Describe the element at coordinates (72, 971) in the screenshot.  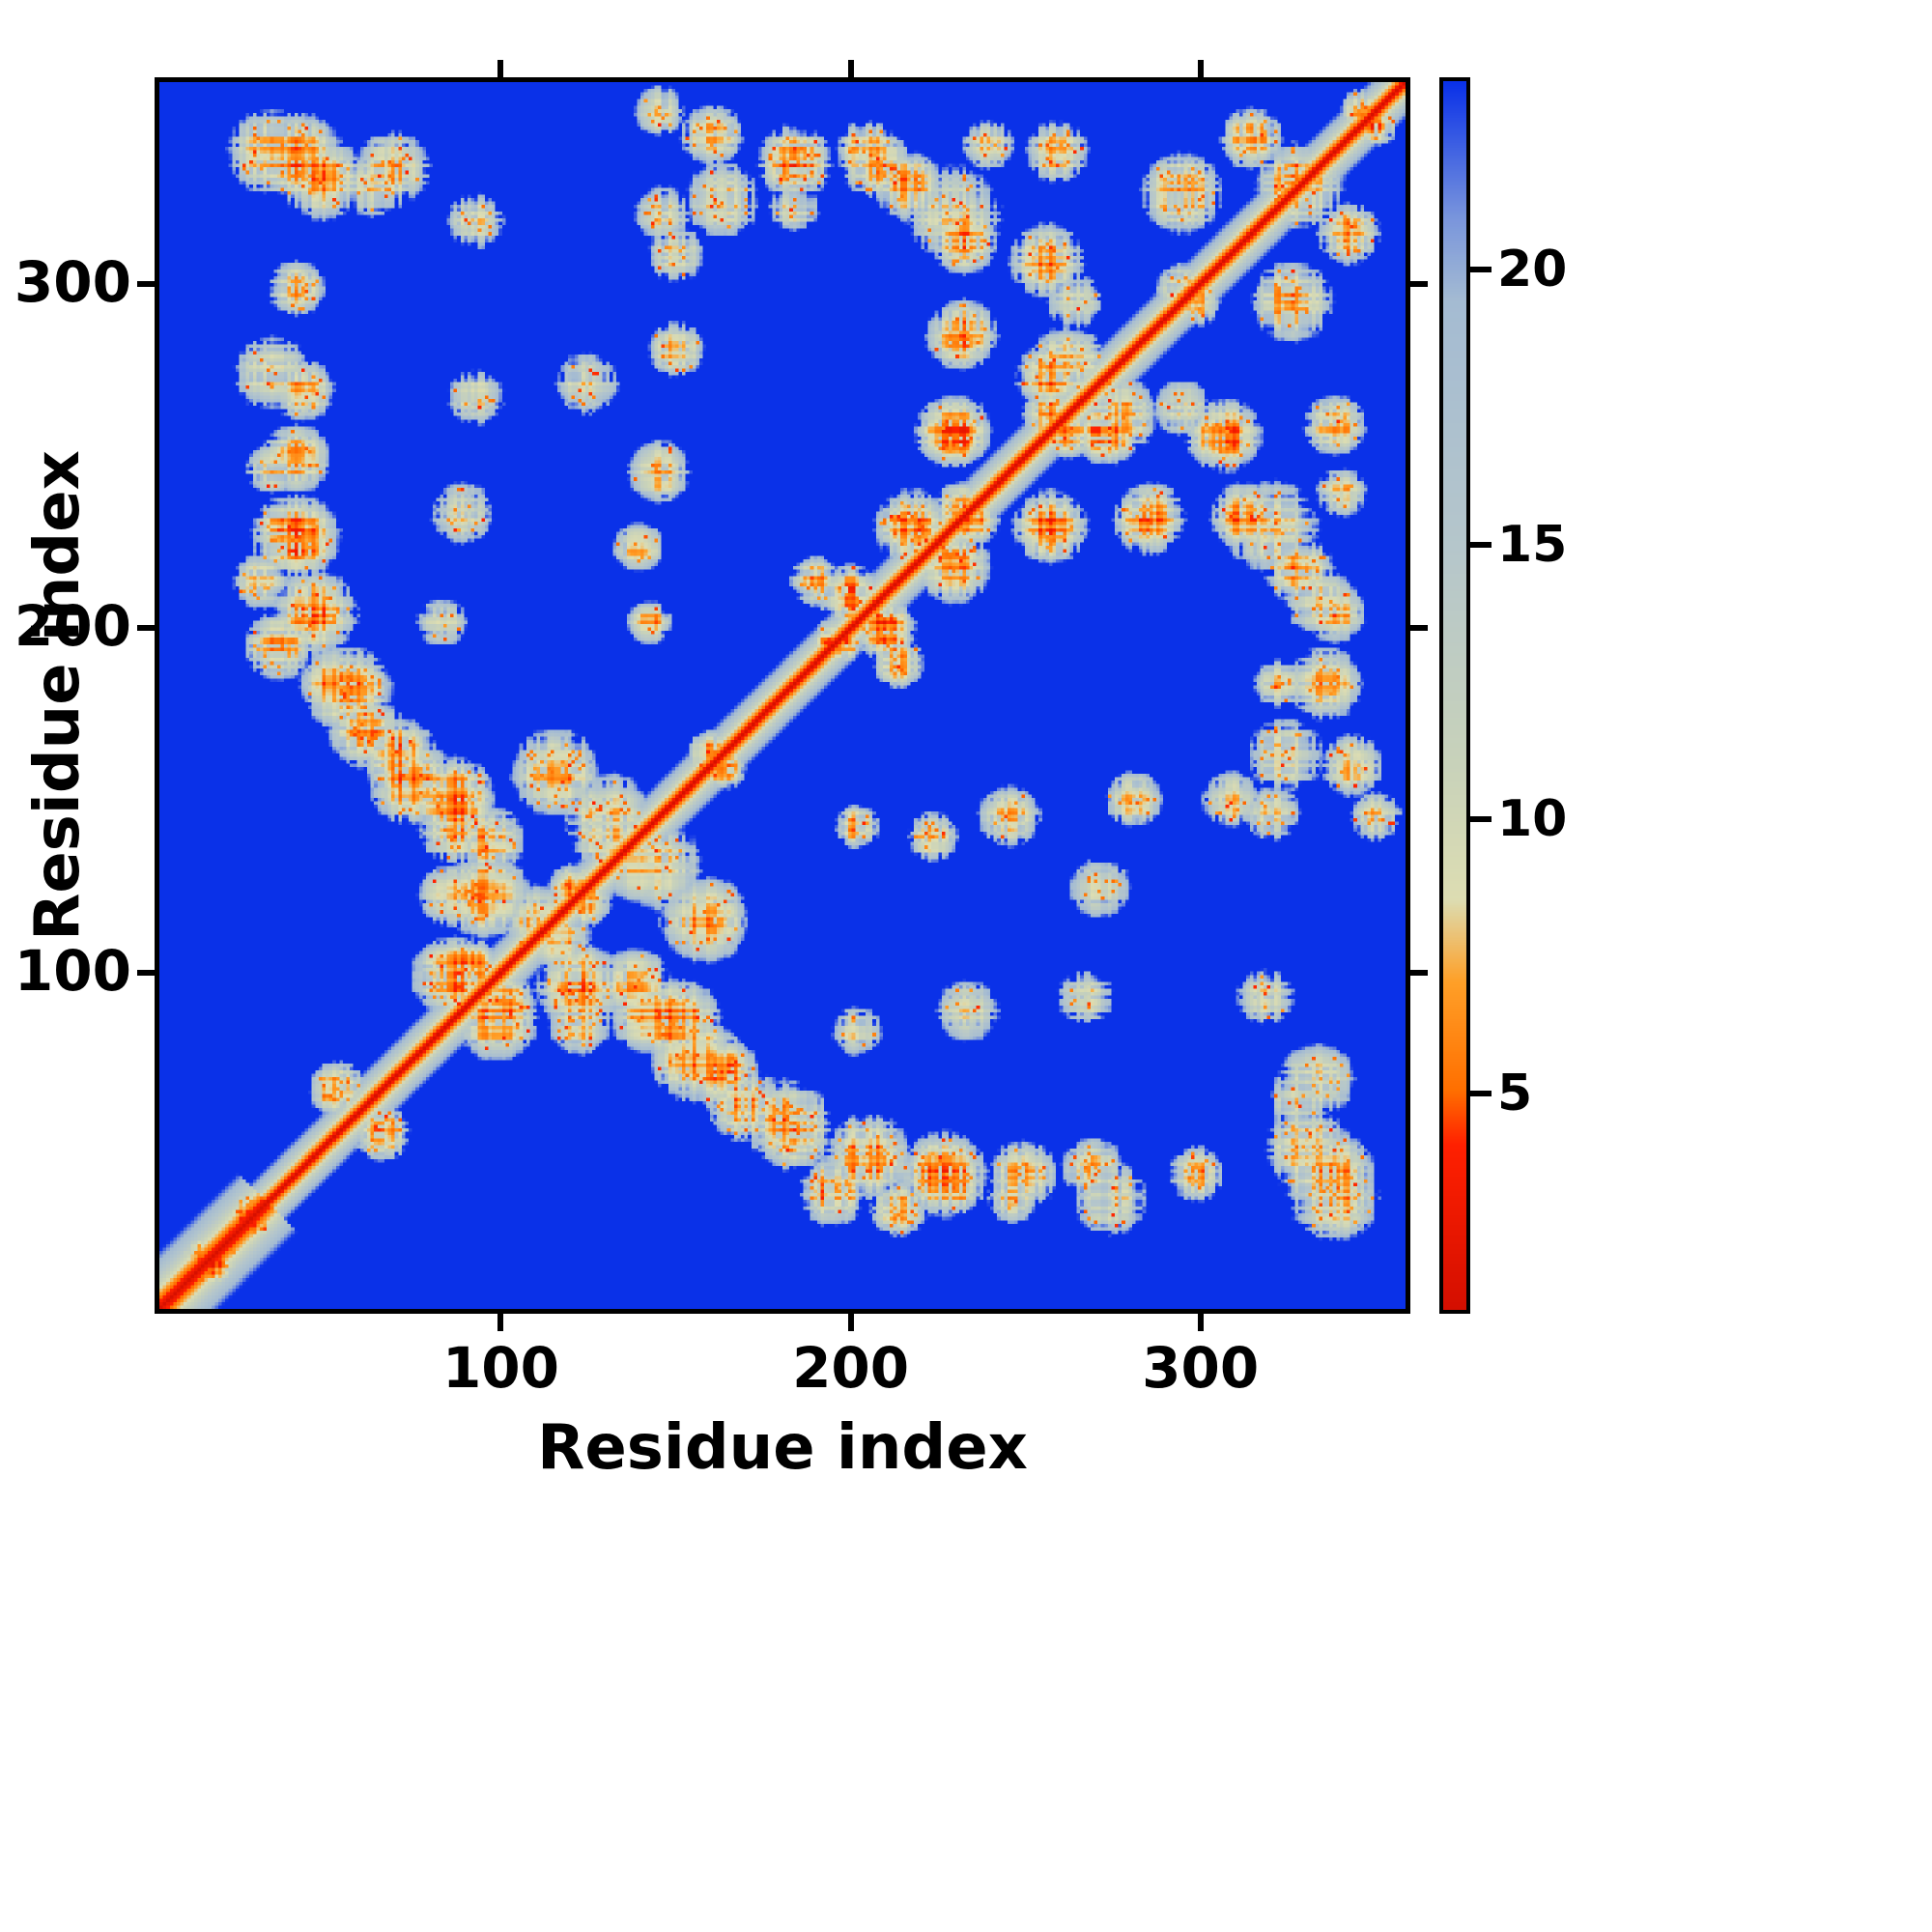
I see `y-tick-label: 100` at that location.